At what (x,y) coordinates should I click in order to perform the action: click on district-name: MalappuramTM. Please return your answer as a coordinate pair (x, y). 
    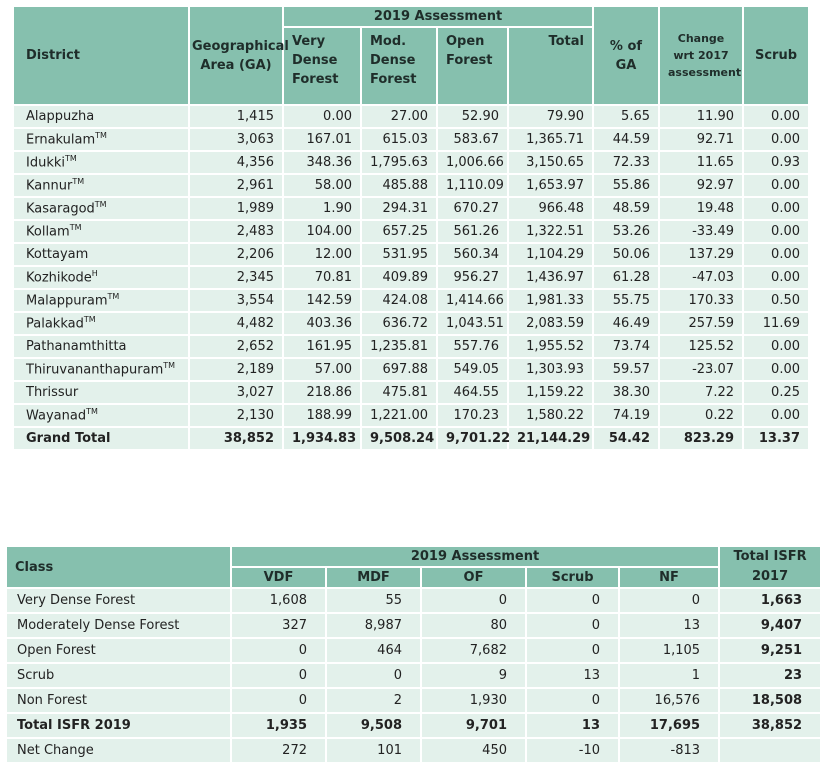
    Looking at the image, I should click on (101, 300).